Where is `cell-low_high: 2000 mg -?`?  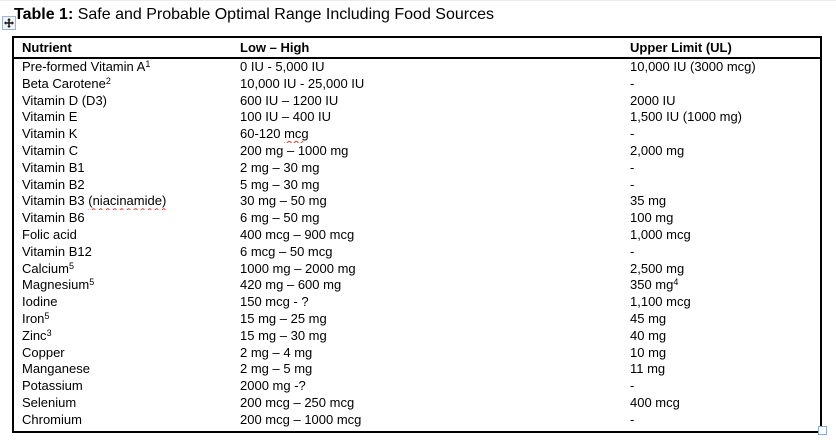
cell-low_high: 2000 mg -? is located at coordinates (427, 386).